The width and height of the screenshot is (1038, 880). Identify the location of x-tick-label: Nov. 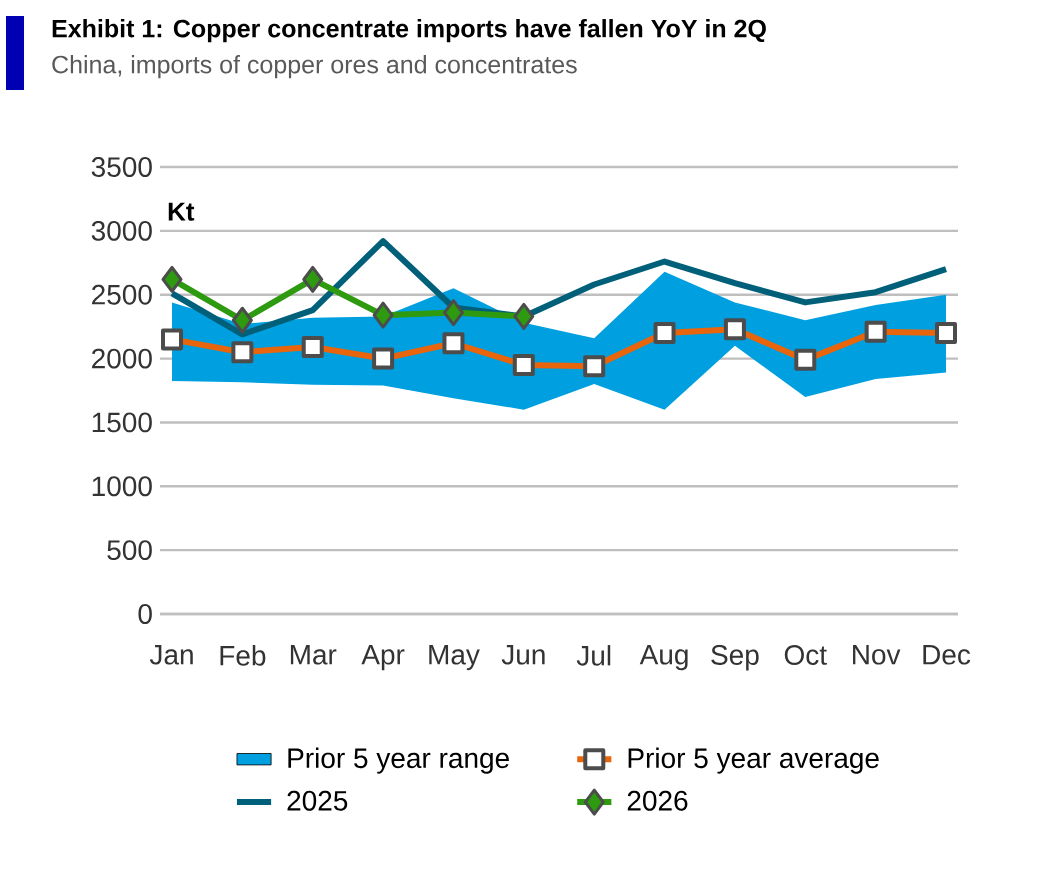
(877, 655).